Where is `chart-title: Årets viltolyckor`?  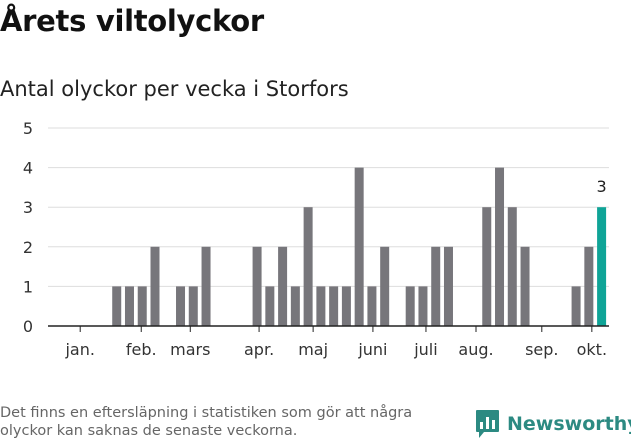
chart-title: Årets viltolyckor is located at coordinates (132, 21).